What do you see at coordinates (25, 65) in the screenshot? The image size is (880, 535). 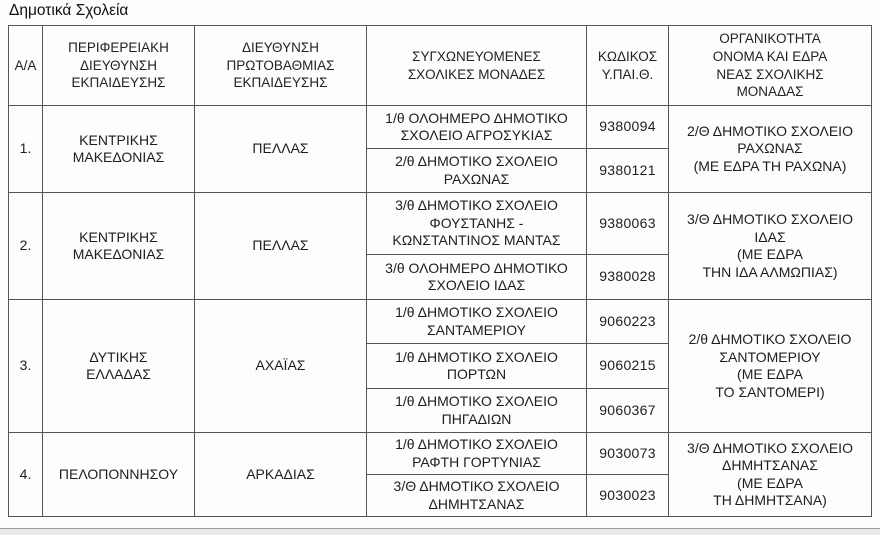 I see `column-header-aa: Α/Α` at bounding box center [25, 65].